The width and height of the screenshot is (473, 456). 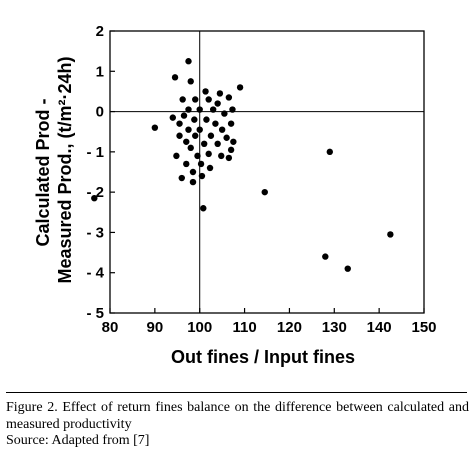 I want to click on x-axis-ticks: 80 90 100 110 120 130 140 150, so click(x=269, y=322).